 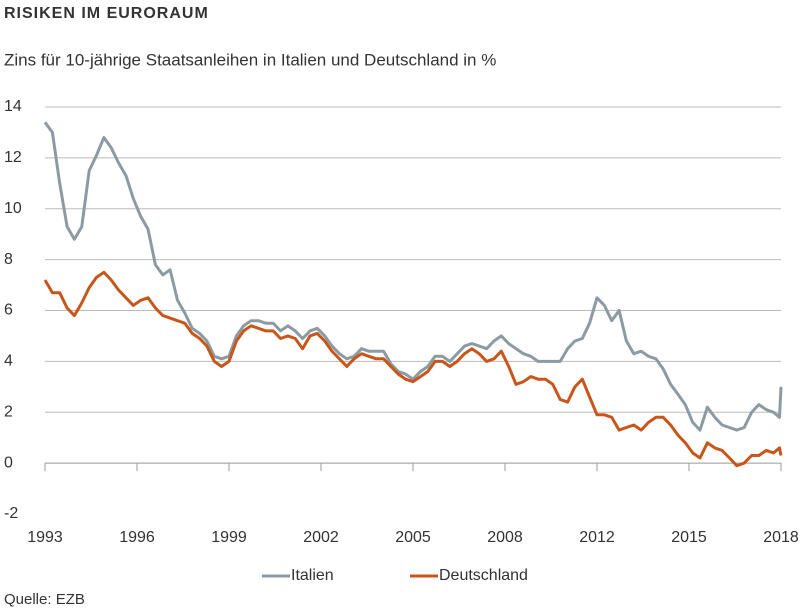 What do you see at coordinates (45, 537) in the screenshot?
I see `x-tick-label: 1993` at bounding box center [45, 537].